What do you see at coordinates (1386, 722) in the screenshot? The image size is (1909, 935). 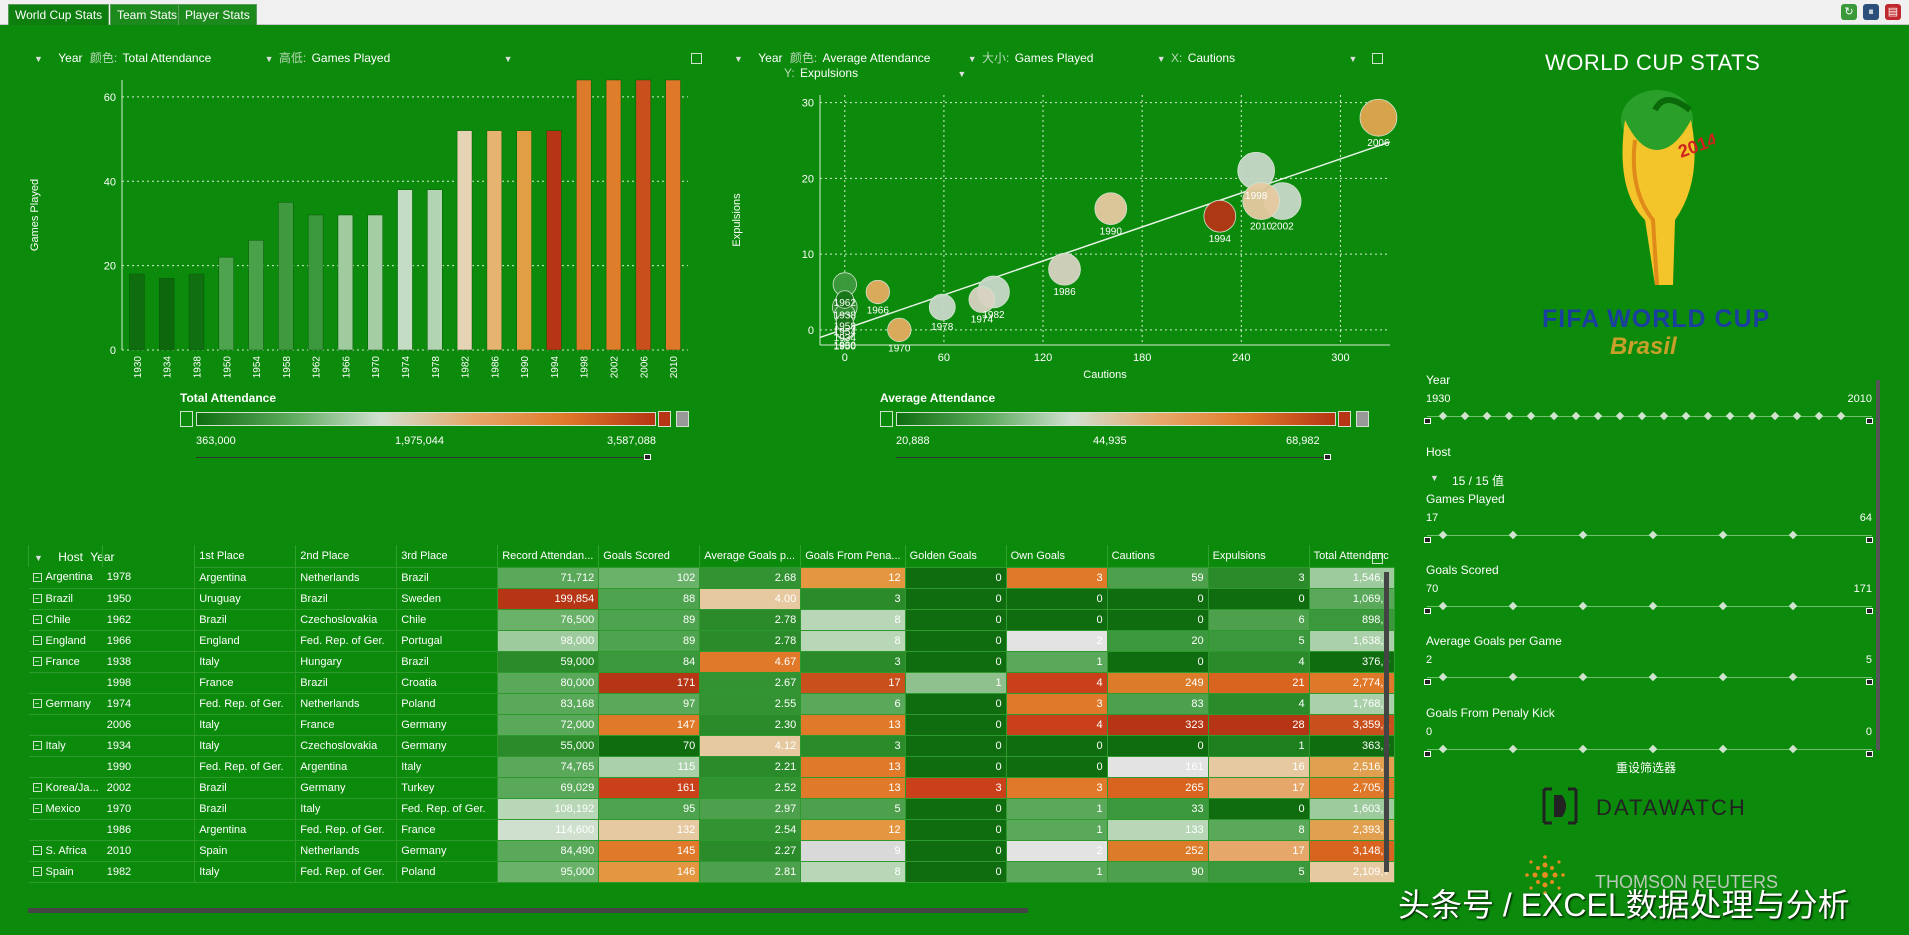 I see `table-vertical-scrollbar` at bounding box center [1386, 722].